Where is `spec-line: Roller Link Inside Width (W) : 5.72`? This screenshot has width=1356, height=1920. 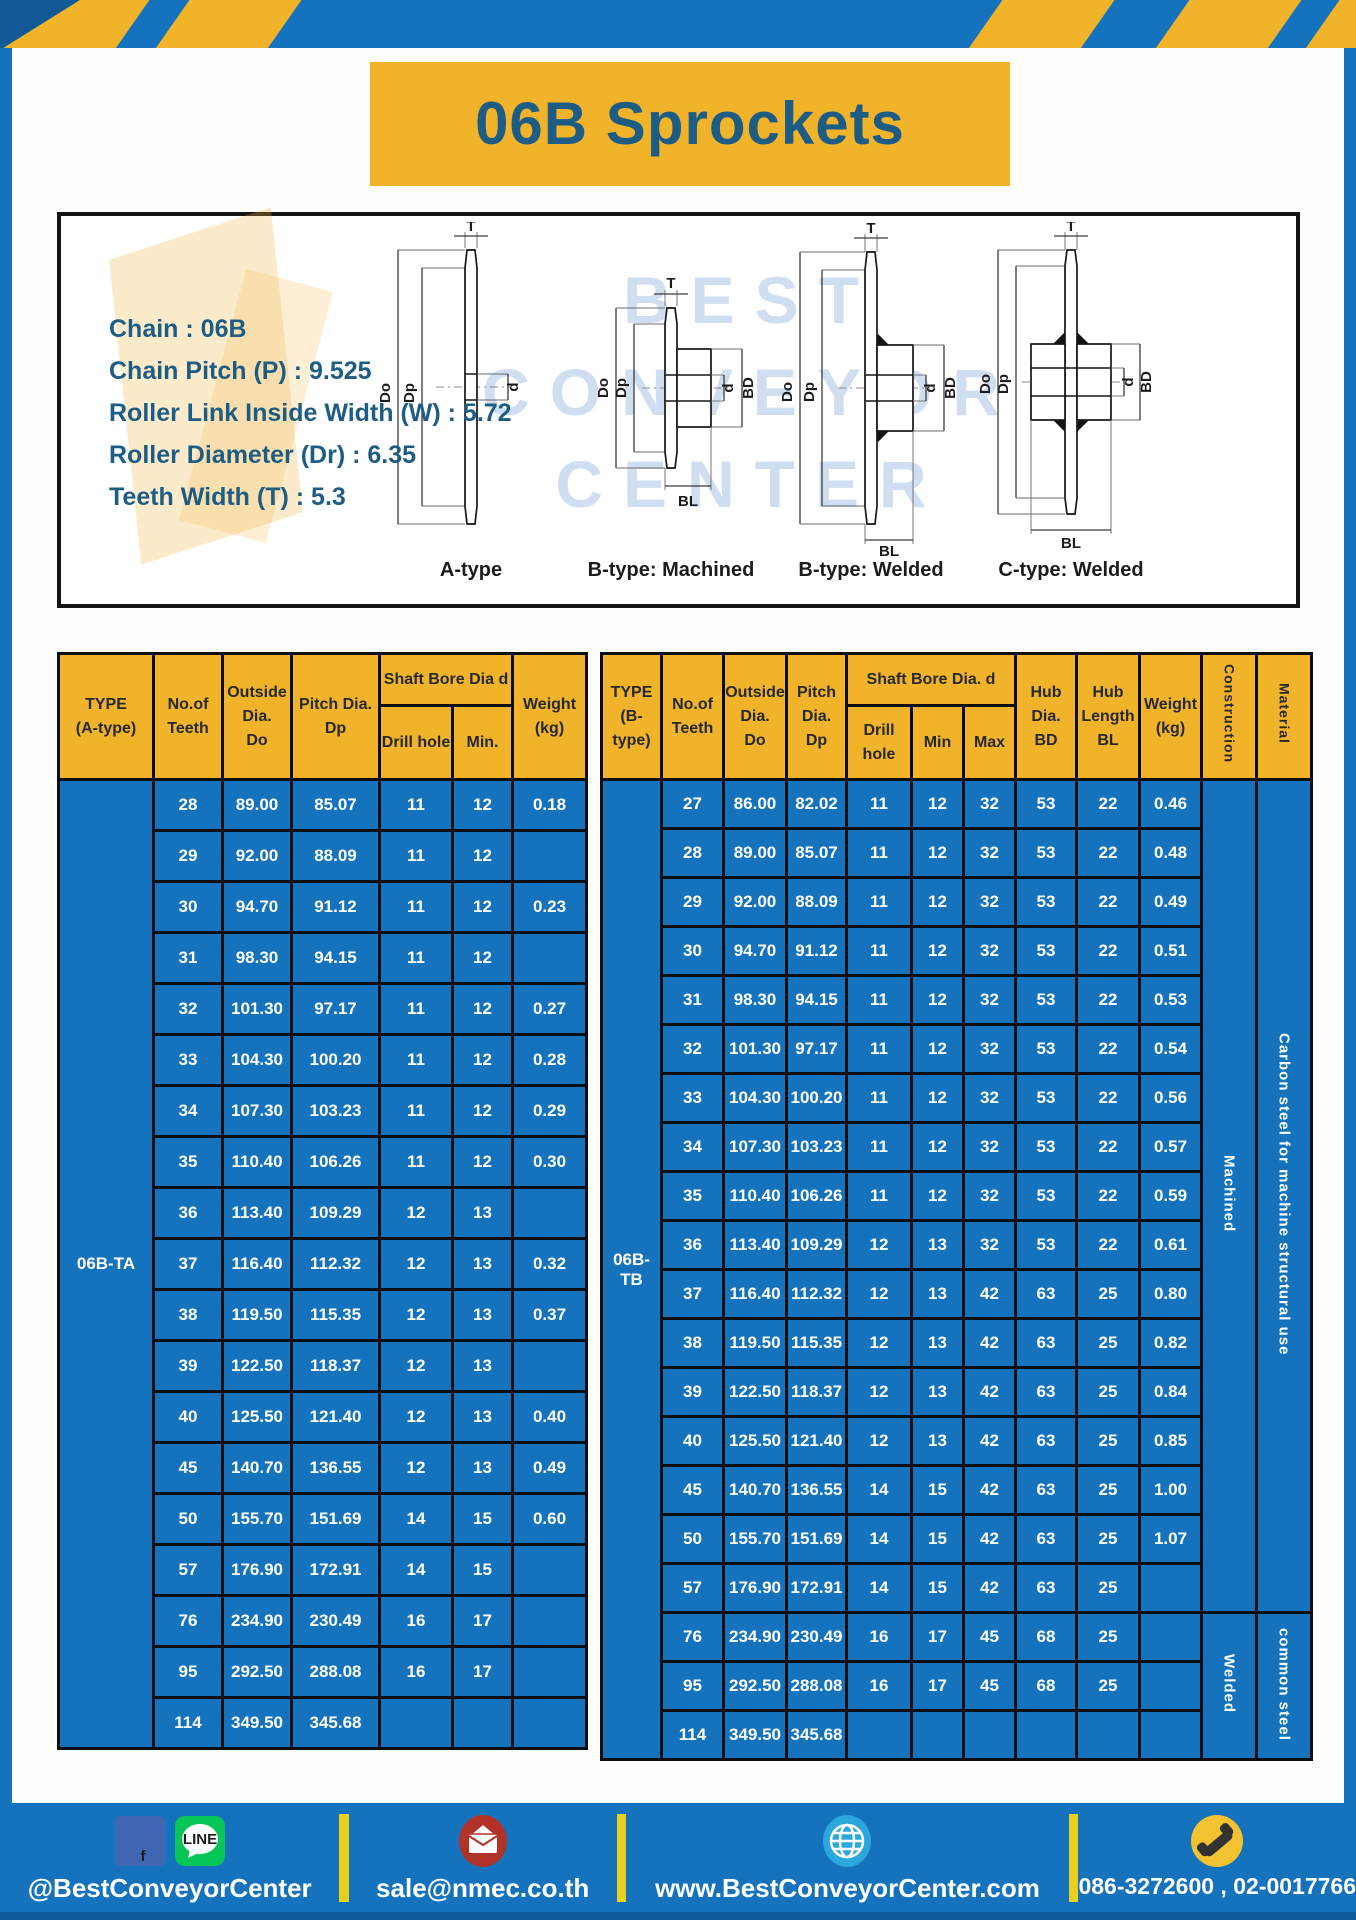
spec-line: Roller Link Inside Width (W) : 5.72 is located at coordinates (310, 413).